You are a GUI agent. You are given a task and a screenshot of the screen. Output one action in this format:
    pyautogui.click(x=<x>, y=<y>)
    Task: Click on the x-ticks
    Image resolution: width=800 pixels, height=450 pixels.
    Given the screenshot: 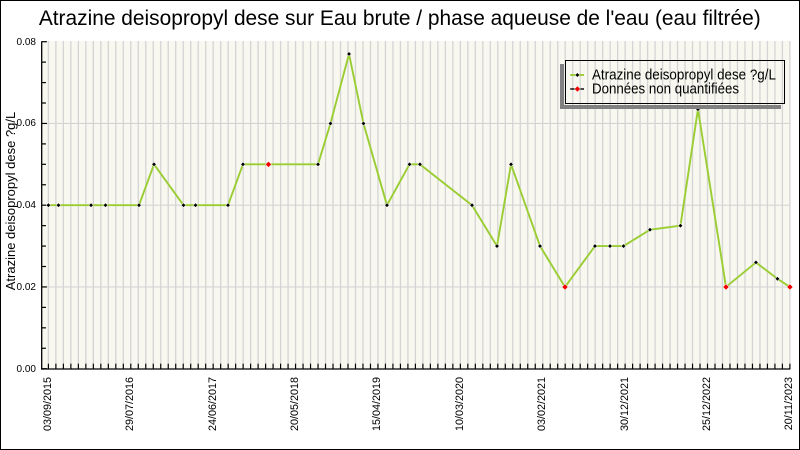 What is the action you would take?
    pyautogui.click(x=419, y=366)
    